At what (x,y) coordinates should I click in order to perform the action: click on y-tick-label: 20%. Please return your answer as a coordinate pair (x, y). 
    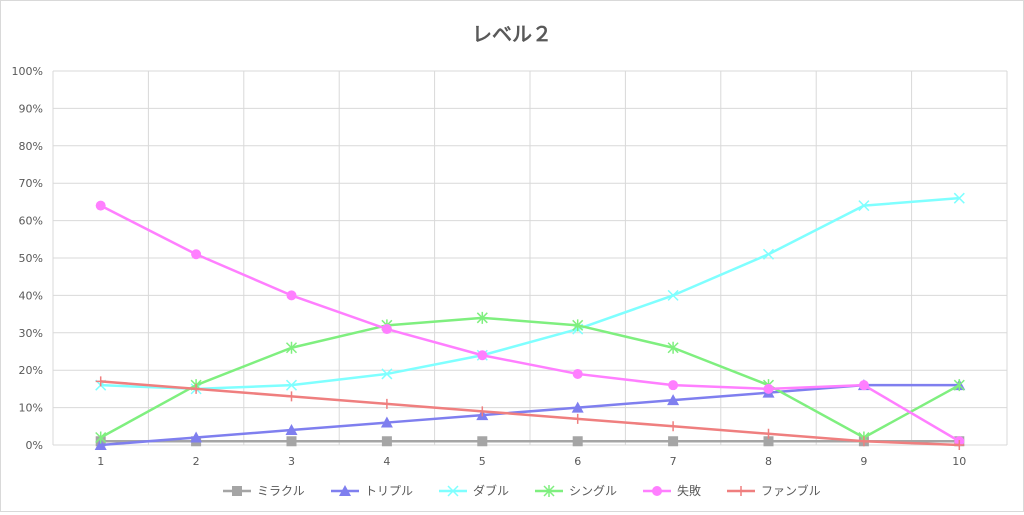
    Looking at the image, I should click on (31, 370).